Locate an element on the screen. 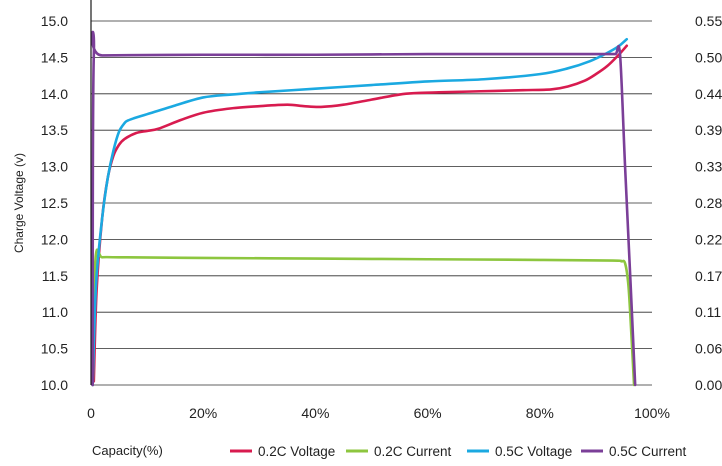  legend-label: 0.2C Current is located at coordinates (413, 451).